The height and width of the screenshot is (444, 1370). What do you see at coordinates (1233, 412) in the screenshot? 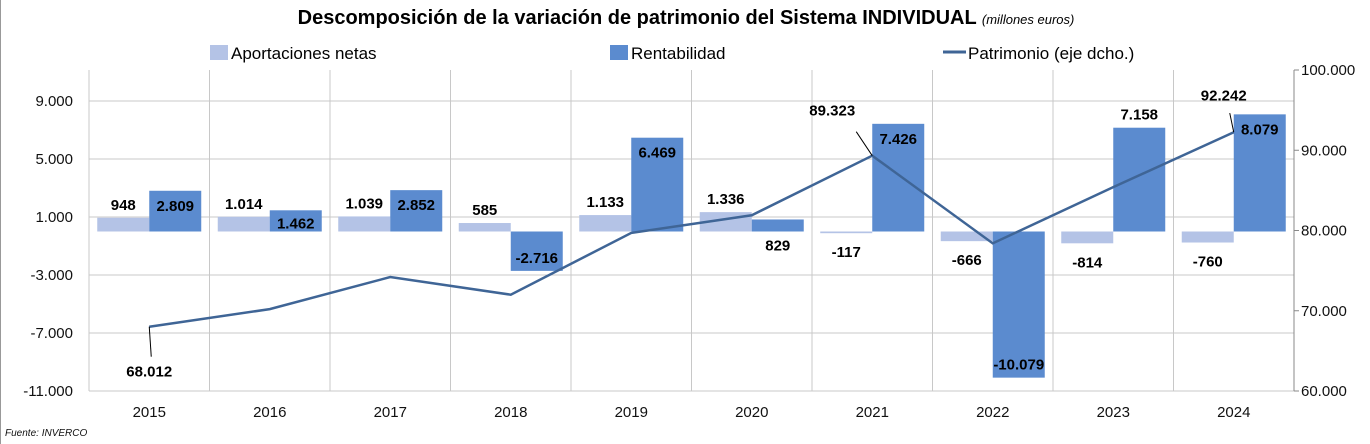
I see `x-tick-label: 2024` at bounding box center [1233, 412].